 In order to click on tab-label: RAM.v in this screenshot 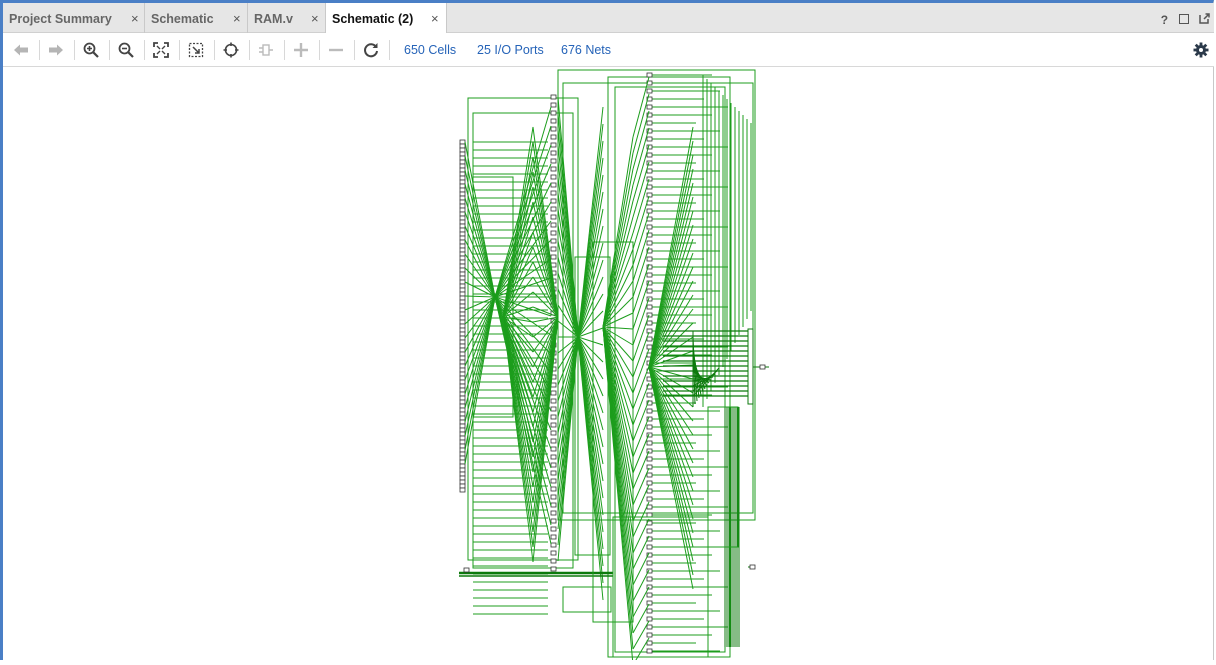, I will do `click(273, 19)`.